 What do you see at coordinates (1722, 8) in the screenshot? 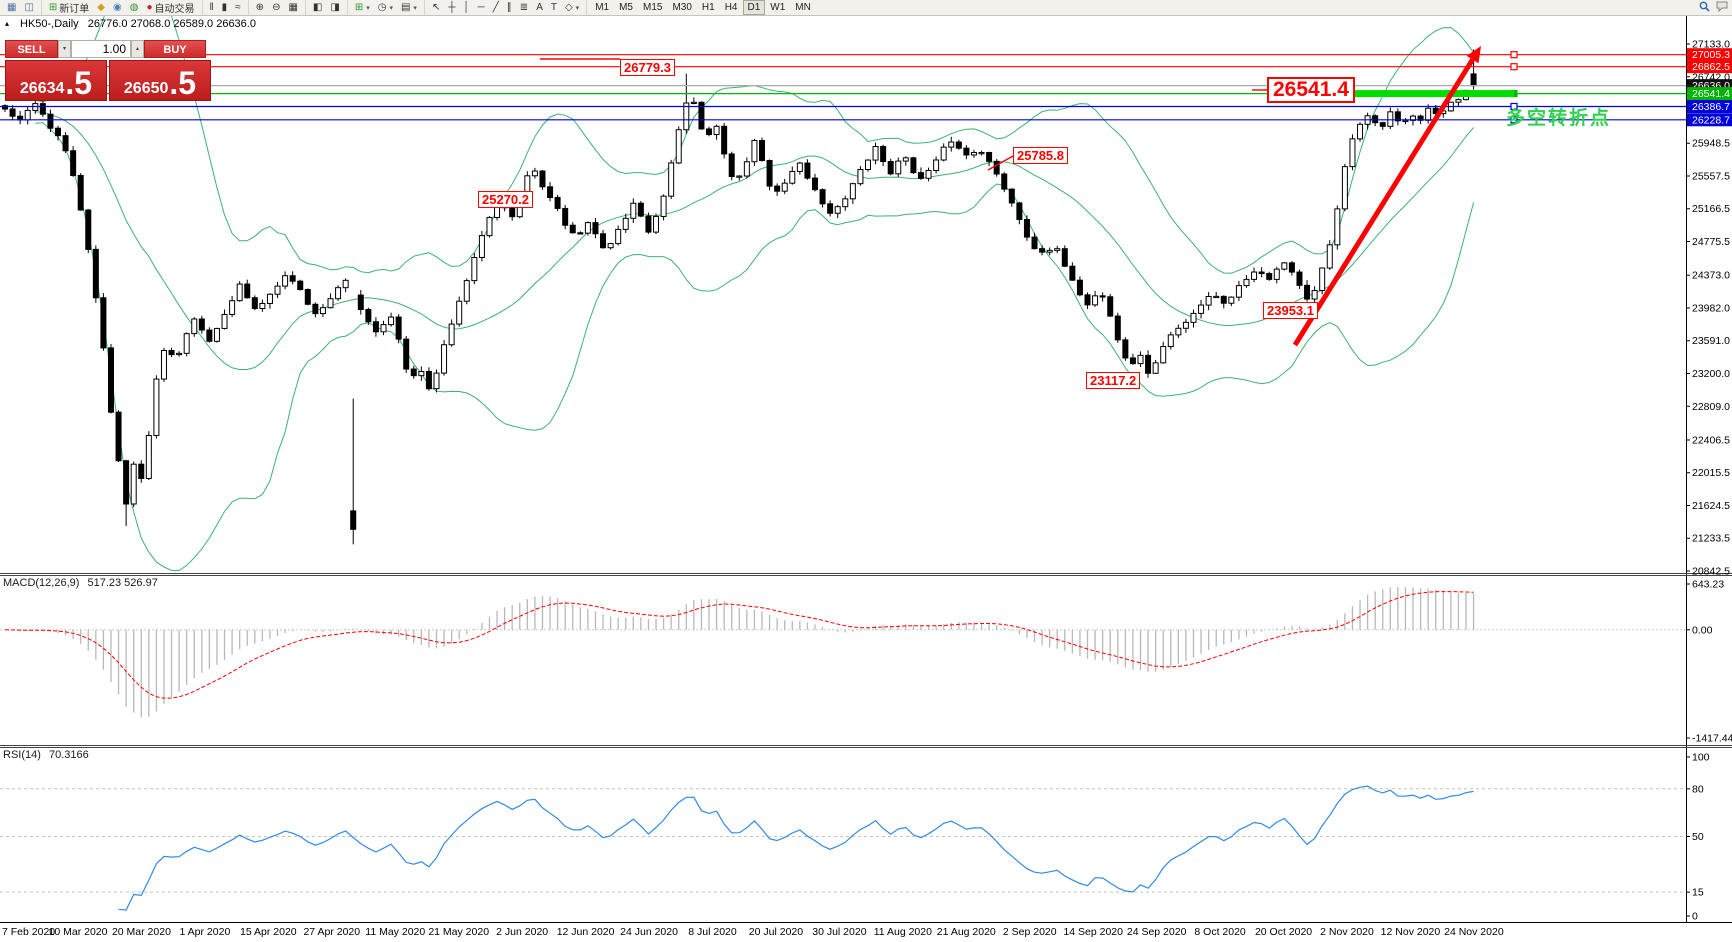
I see `chat-icon` at bounding box center [1722, 8].